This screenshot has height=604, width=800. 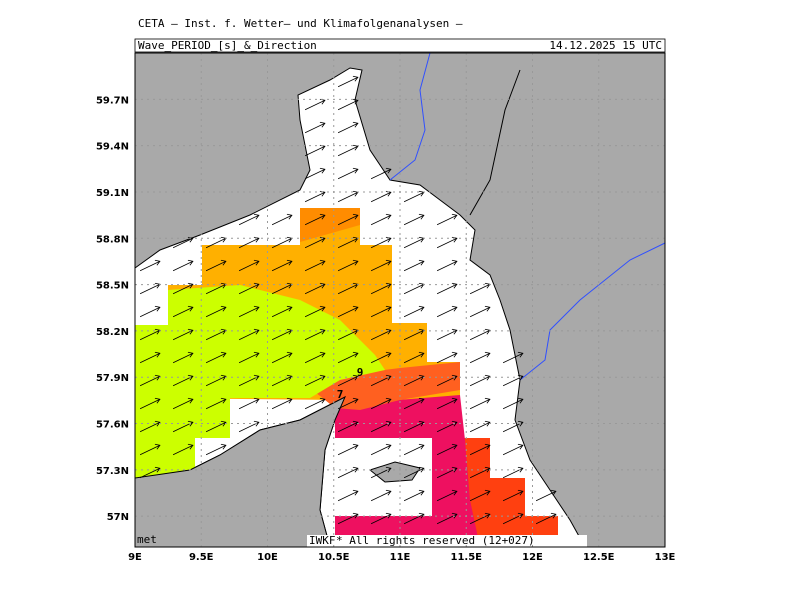 What do you see at coordinates (112, 147) in the screenshot?
I see `y-tick-label: 59.4N` at bounding box center [112, 147].